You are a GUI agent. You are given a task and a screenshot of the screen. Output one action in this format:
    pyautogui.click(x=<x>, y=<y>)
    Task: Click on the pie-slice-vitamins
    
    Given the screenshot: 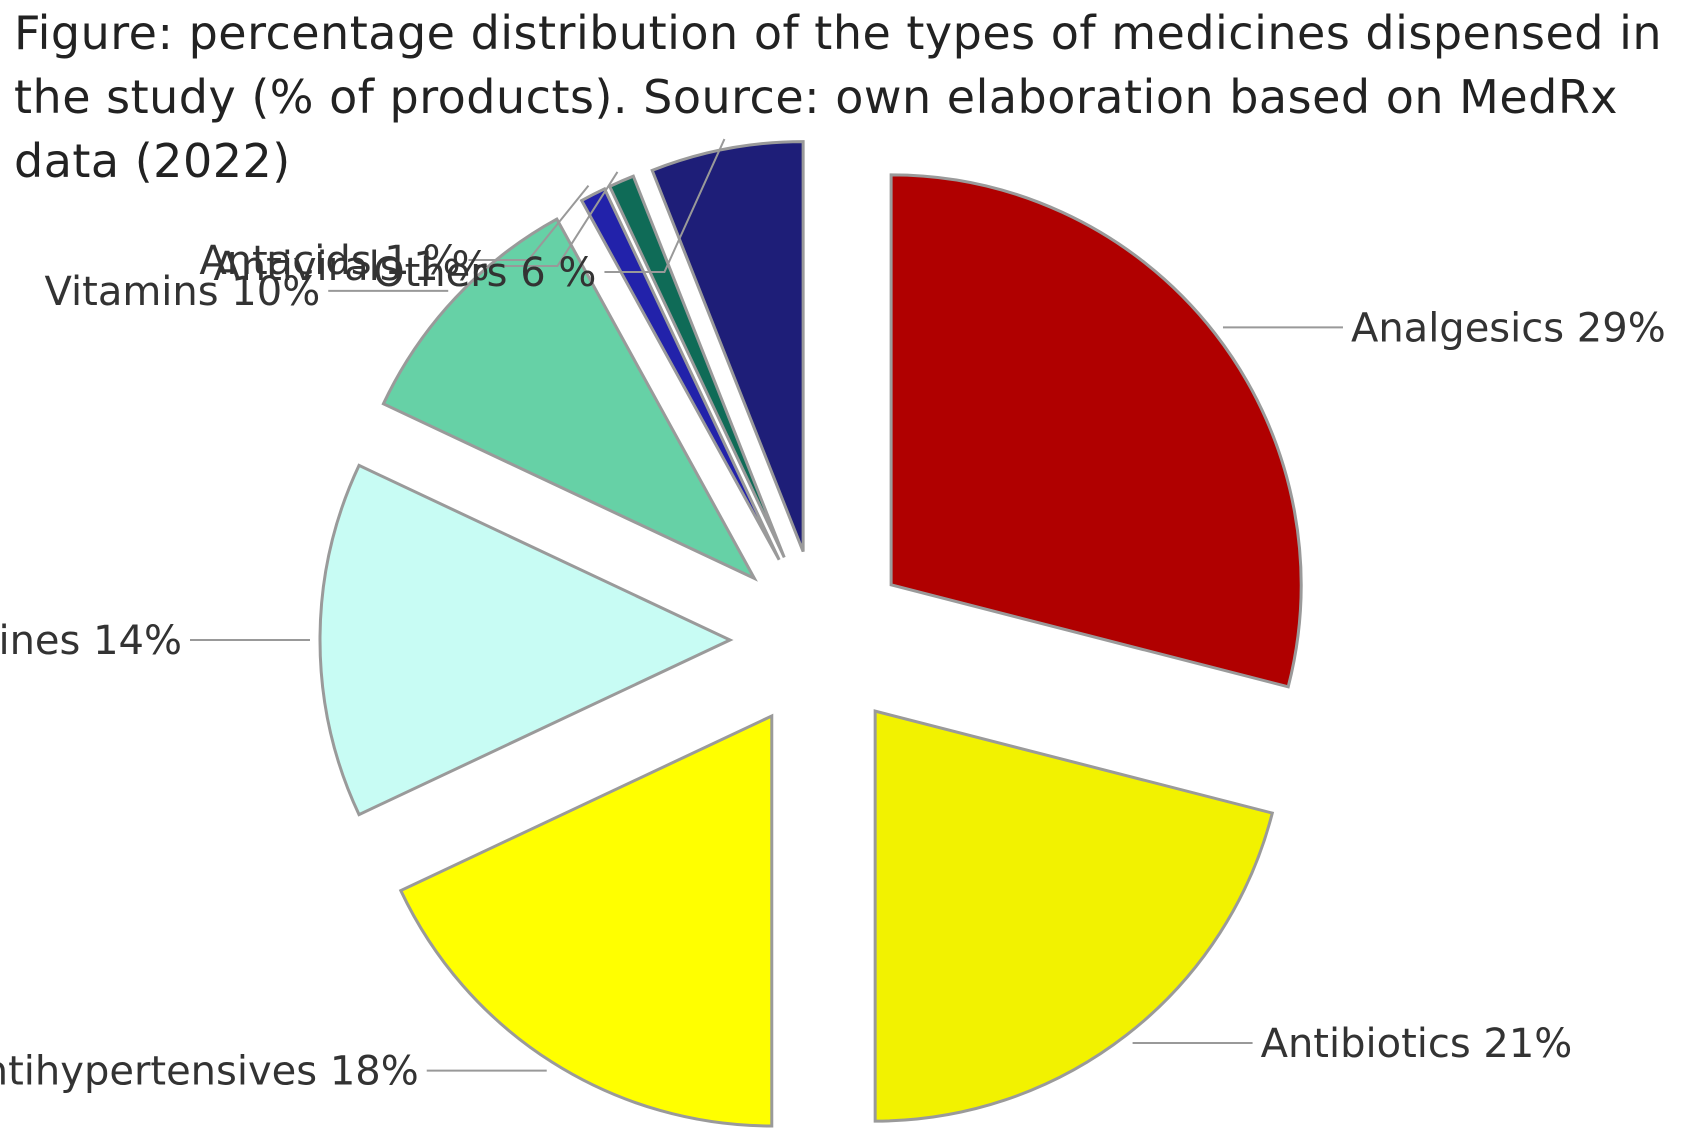 What is the action you would take?
    pyautogui.click(x=569, y=399)
    